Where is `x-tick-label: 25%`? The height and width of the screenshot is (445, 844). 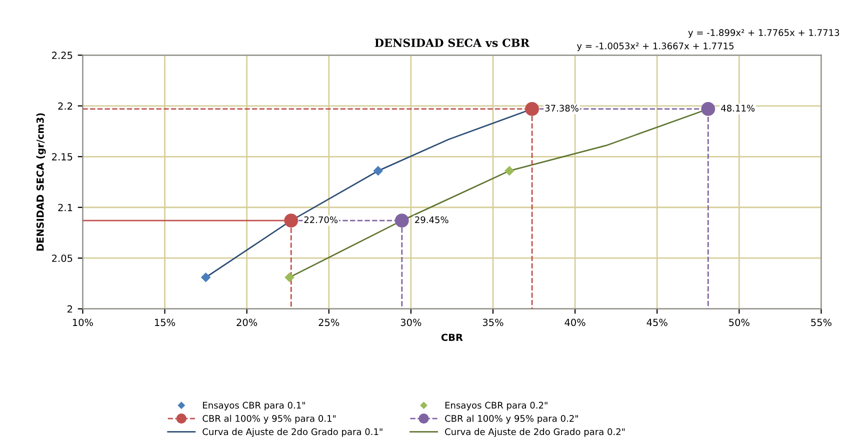
x-tick-label: 25% is located at coordinates (329, 322).